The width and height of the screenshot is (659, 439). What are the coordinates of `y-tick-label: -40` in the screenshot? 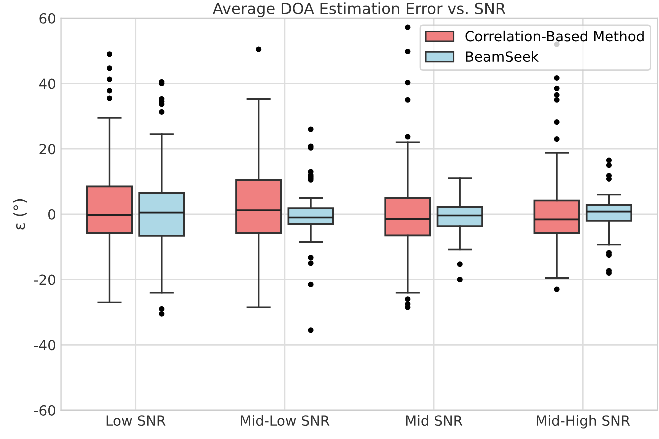 It's located at (45, 345).